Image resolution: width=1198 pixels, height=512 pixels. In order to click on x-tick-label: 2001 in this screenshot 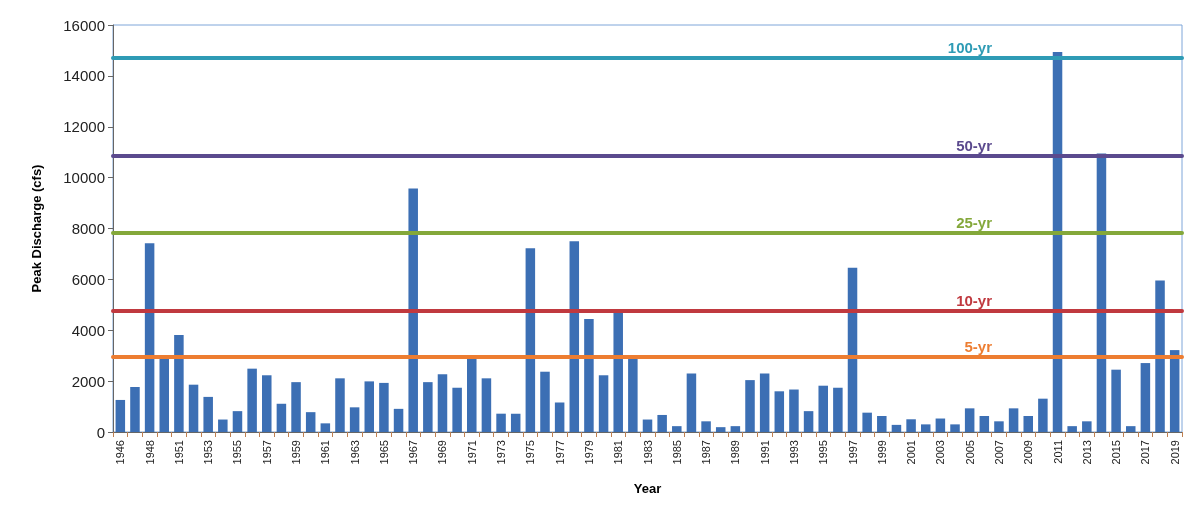, I will do `click(911, 452)`.